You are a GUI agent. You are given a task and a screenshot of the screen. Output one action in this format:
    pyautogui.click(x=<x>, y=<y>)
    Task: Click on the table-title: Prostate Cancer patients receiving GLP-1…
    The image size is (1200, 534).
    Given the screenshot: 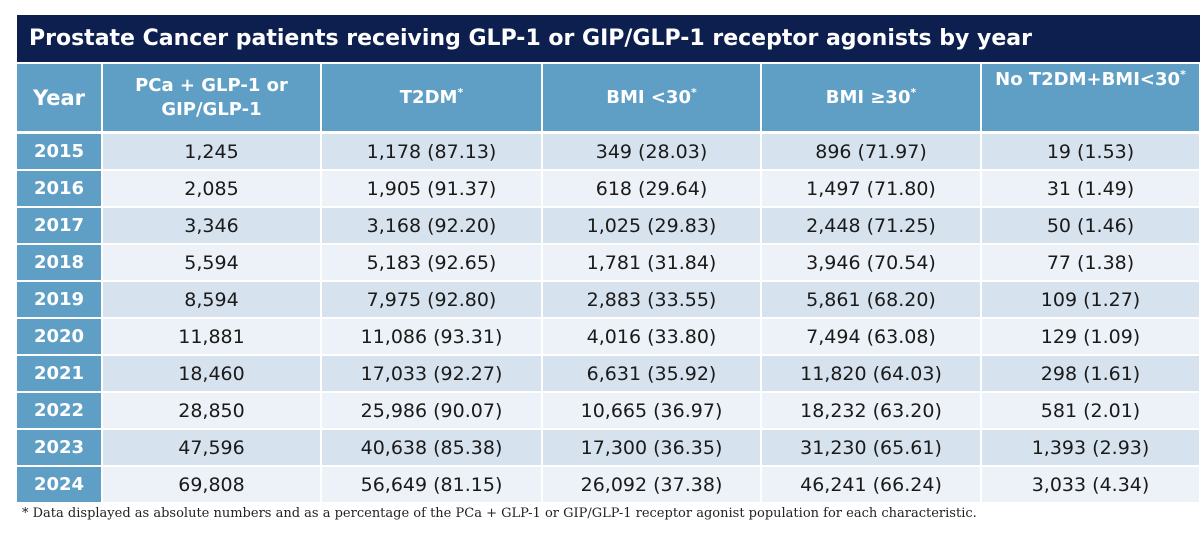 What is the action you would take?
    pyautogui.click(x=608, y=38)
    